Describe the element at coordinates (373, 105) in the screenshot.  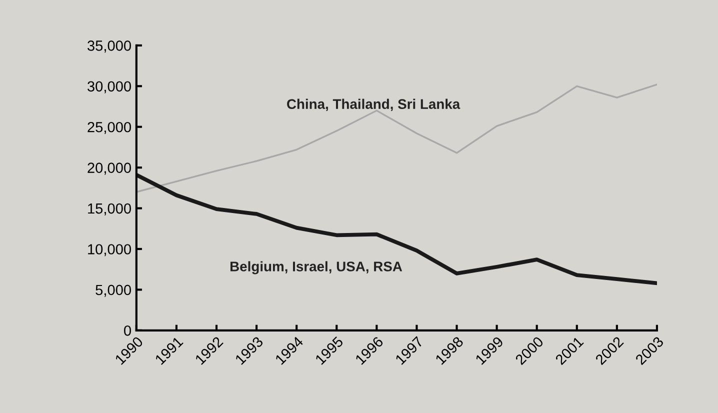
I see `series-label: China, Thailand, Sri Lanka` at that location.